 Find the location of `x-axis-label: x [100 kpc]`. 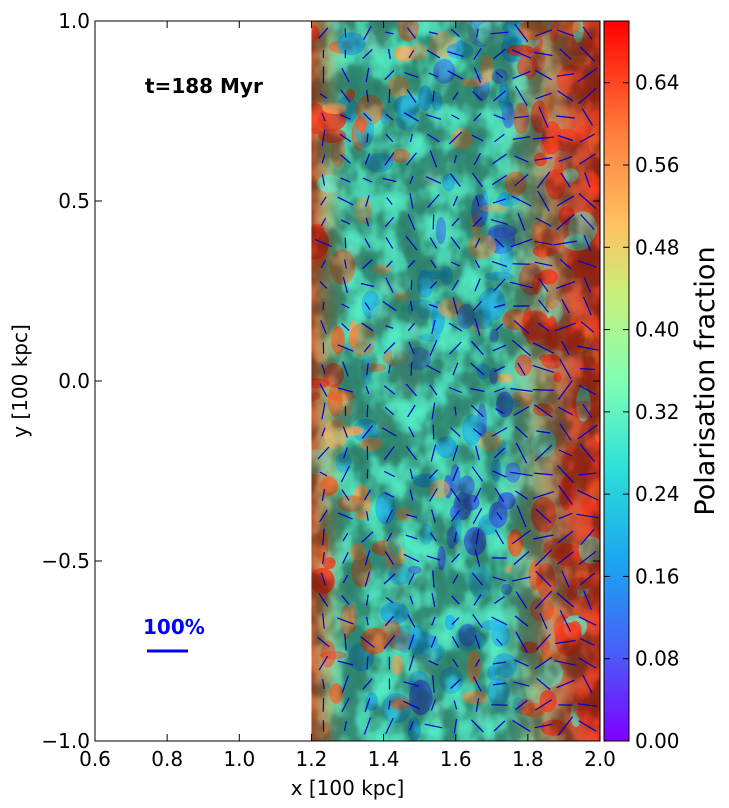

x-axis-label: x [100 kpc] is located at coordinates (348, 788).